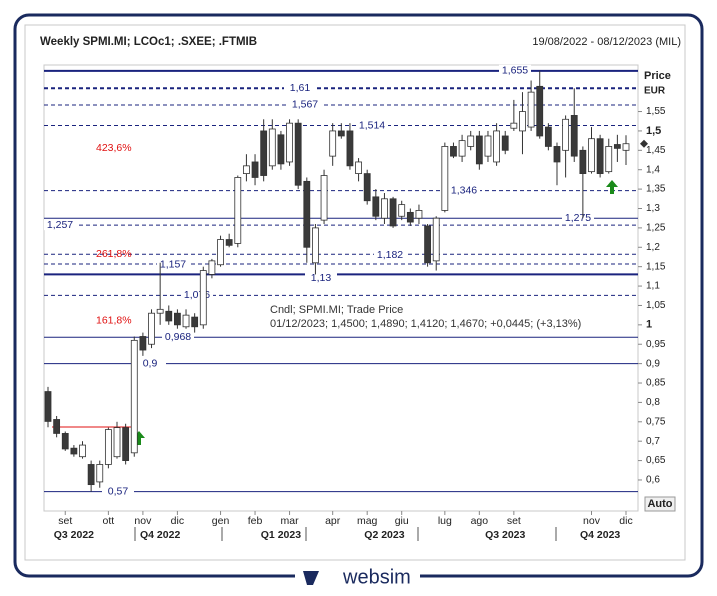 This screenshot has height=596, width=717. Describe the element at coordinates (649, 325) in the screenshot. I see `y-tick-label: 1` at that location.